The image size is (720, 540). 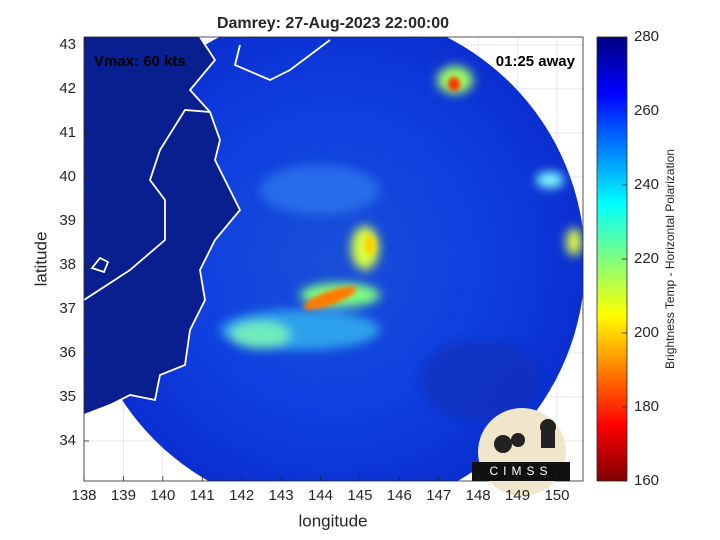 What do you see at coordinates (359, 495) in the screenshot?
I see `x-tick-label: 145` at bounding box center [359, 495].